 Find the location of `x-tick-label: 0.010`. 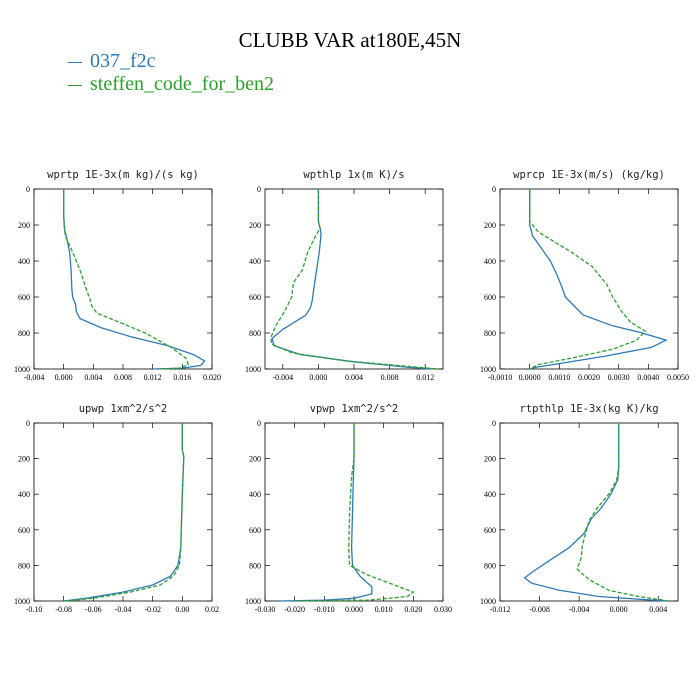

x-tick-label: 0.010 is located at coordinates (384, 609).